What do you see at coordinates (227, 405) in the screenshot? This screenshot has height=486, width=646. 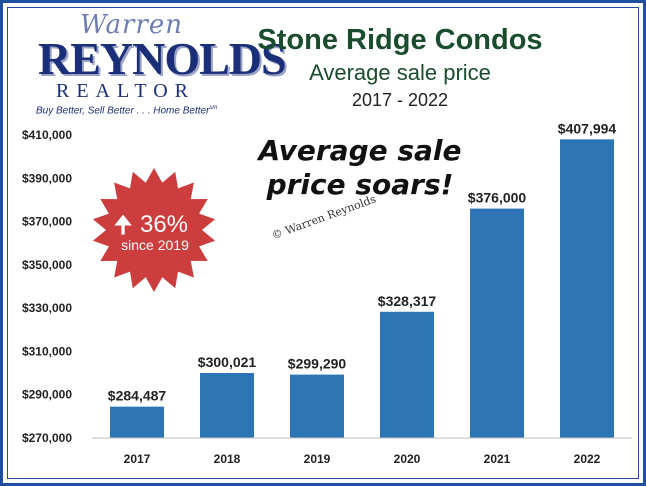 I see `bar-2018` at bounding box center [227, 405].